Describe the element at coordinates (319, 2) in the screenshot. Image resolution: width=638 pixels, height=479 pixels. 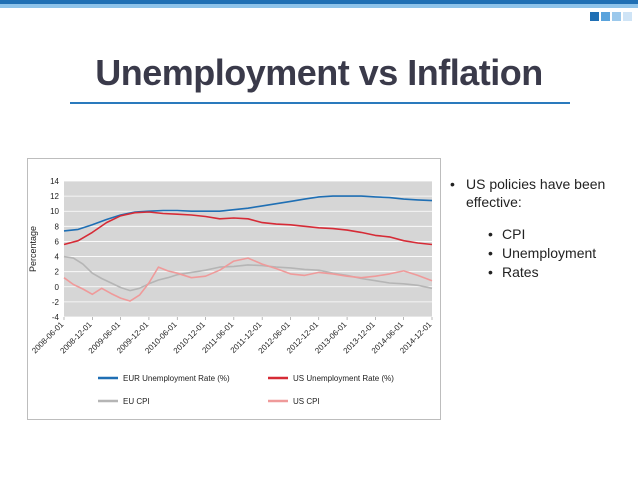
I see `top-accent-bar` at that location.